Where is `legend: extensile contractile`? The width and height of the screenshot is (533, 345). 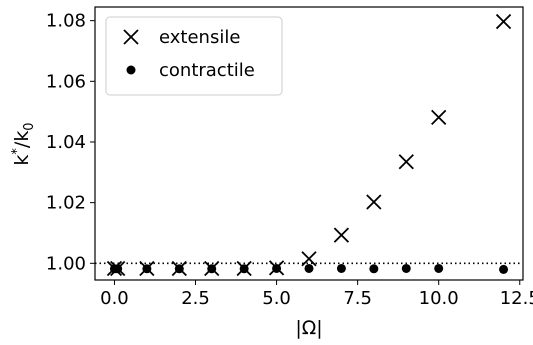 legend: extensile contractile is located at coordinates (194, 56).